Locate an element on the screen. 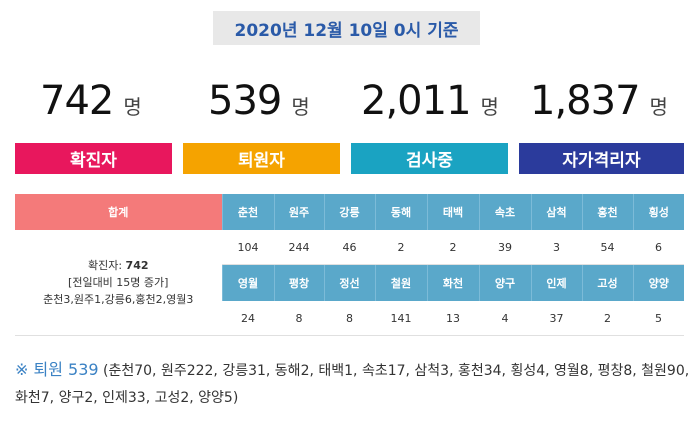  region-name: 삼척 is located at coordinates (556, 212).